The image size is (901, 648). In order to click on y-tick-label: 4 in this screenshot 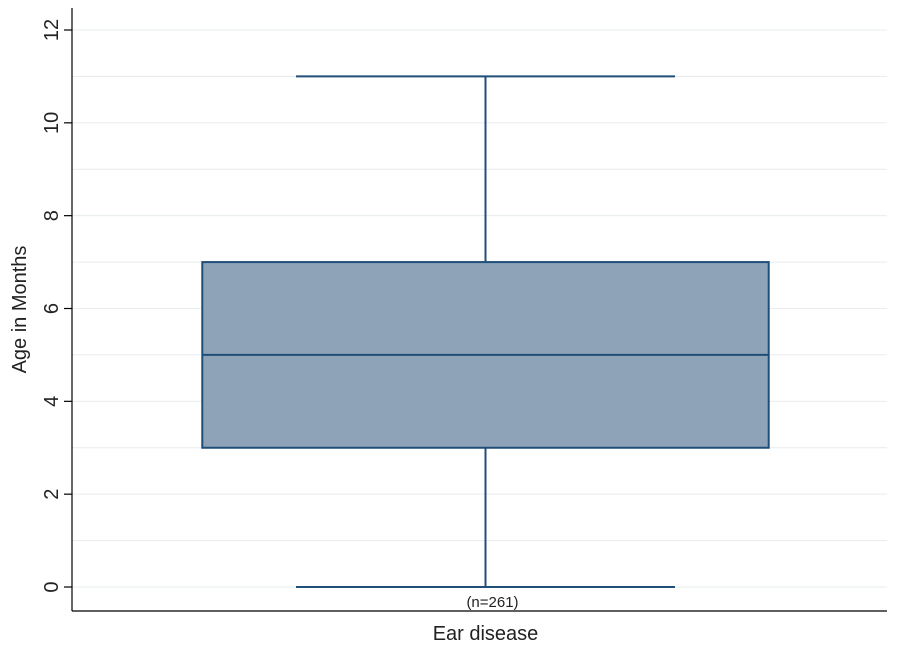, I will do `click(52, 401)`.